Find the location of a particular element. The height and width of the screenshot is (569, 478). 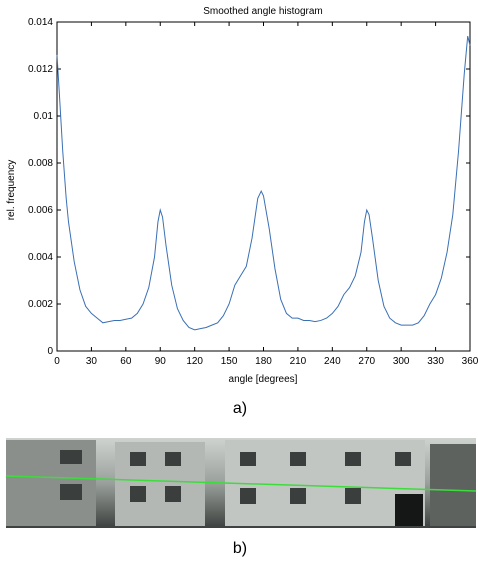

x-tick-label: 360 is located at coordinates (470, 361).